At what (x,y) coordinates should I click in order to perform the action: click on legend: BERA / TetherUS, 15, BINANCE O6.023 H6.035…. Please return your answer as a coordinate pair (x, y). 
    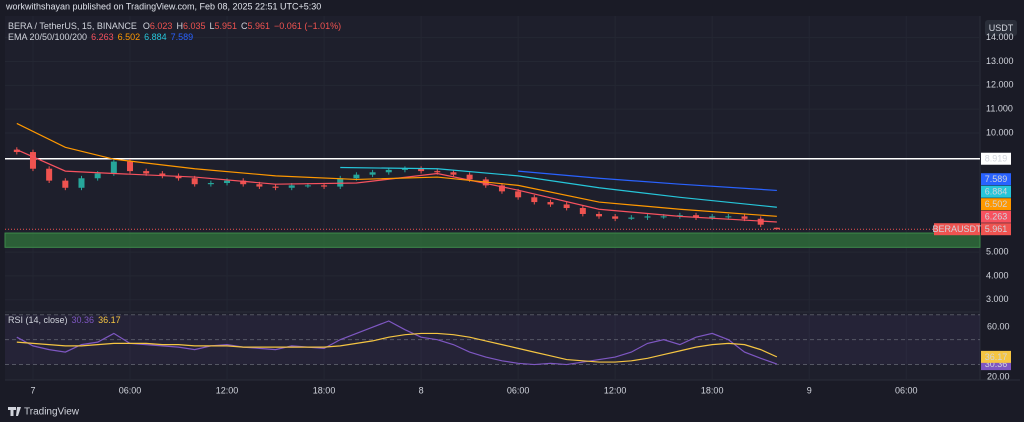
    Looking at the image, I should click on (174, 26).